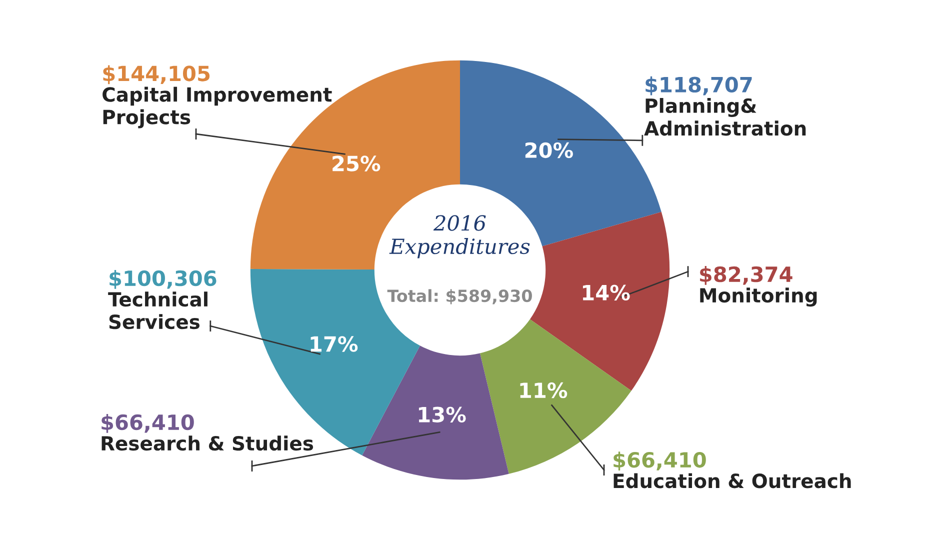 The width and height of the screenshot is (944, 553). Describe the element at coordinates (208, 443) in the screenshot. I see `slice-label: Research & Studies` at that location.